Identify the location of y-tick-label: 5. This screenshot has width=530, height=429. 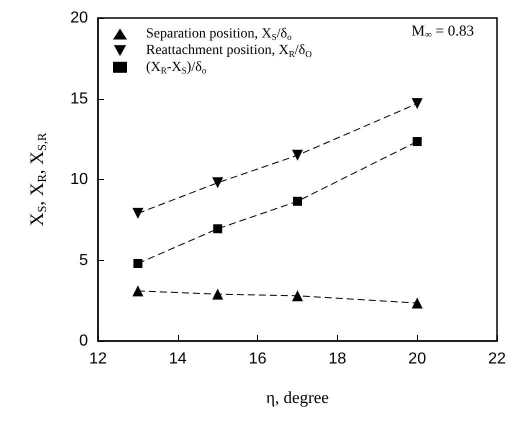
(83, 260).